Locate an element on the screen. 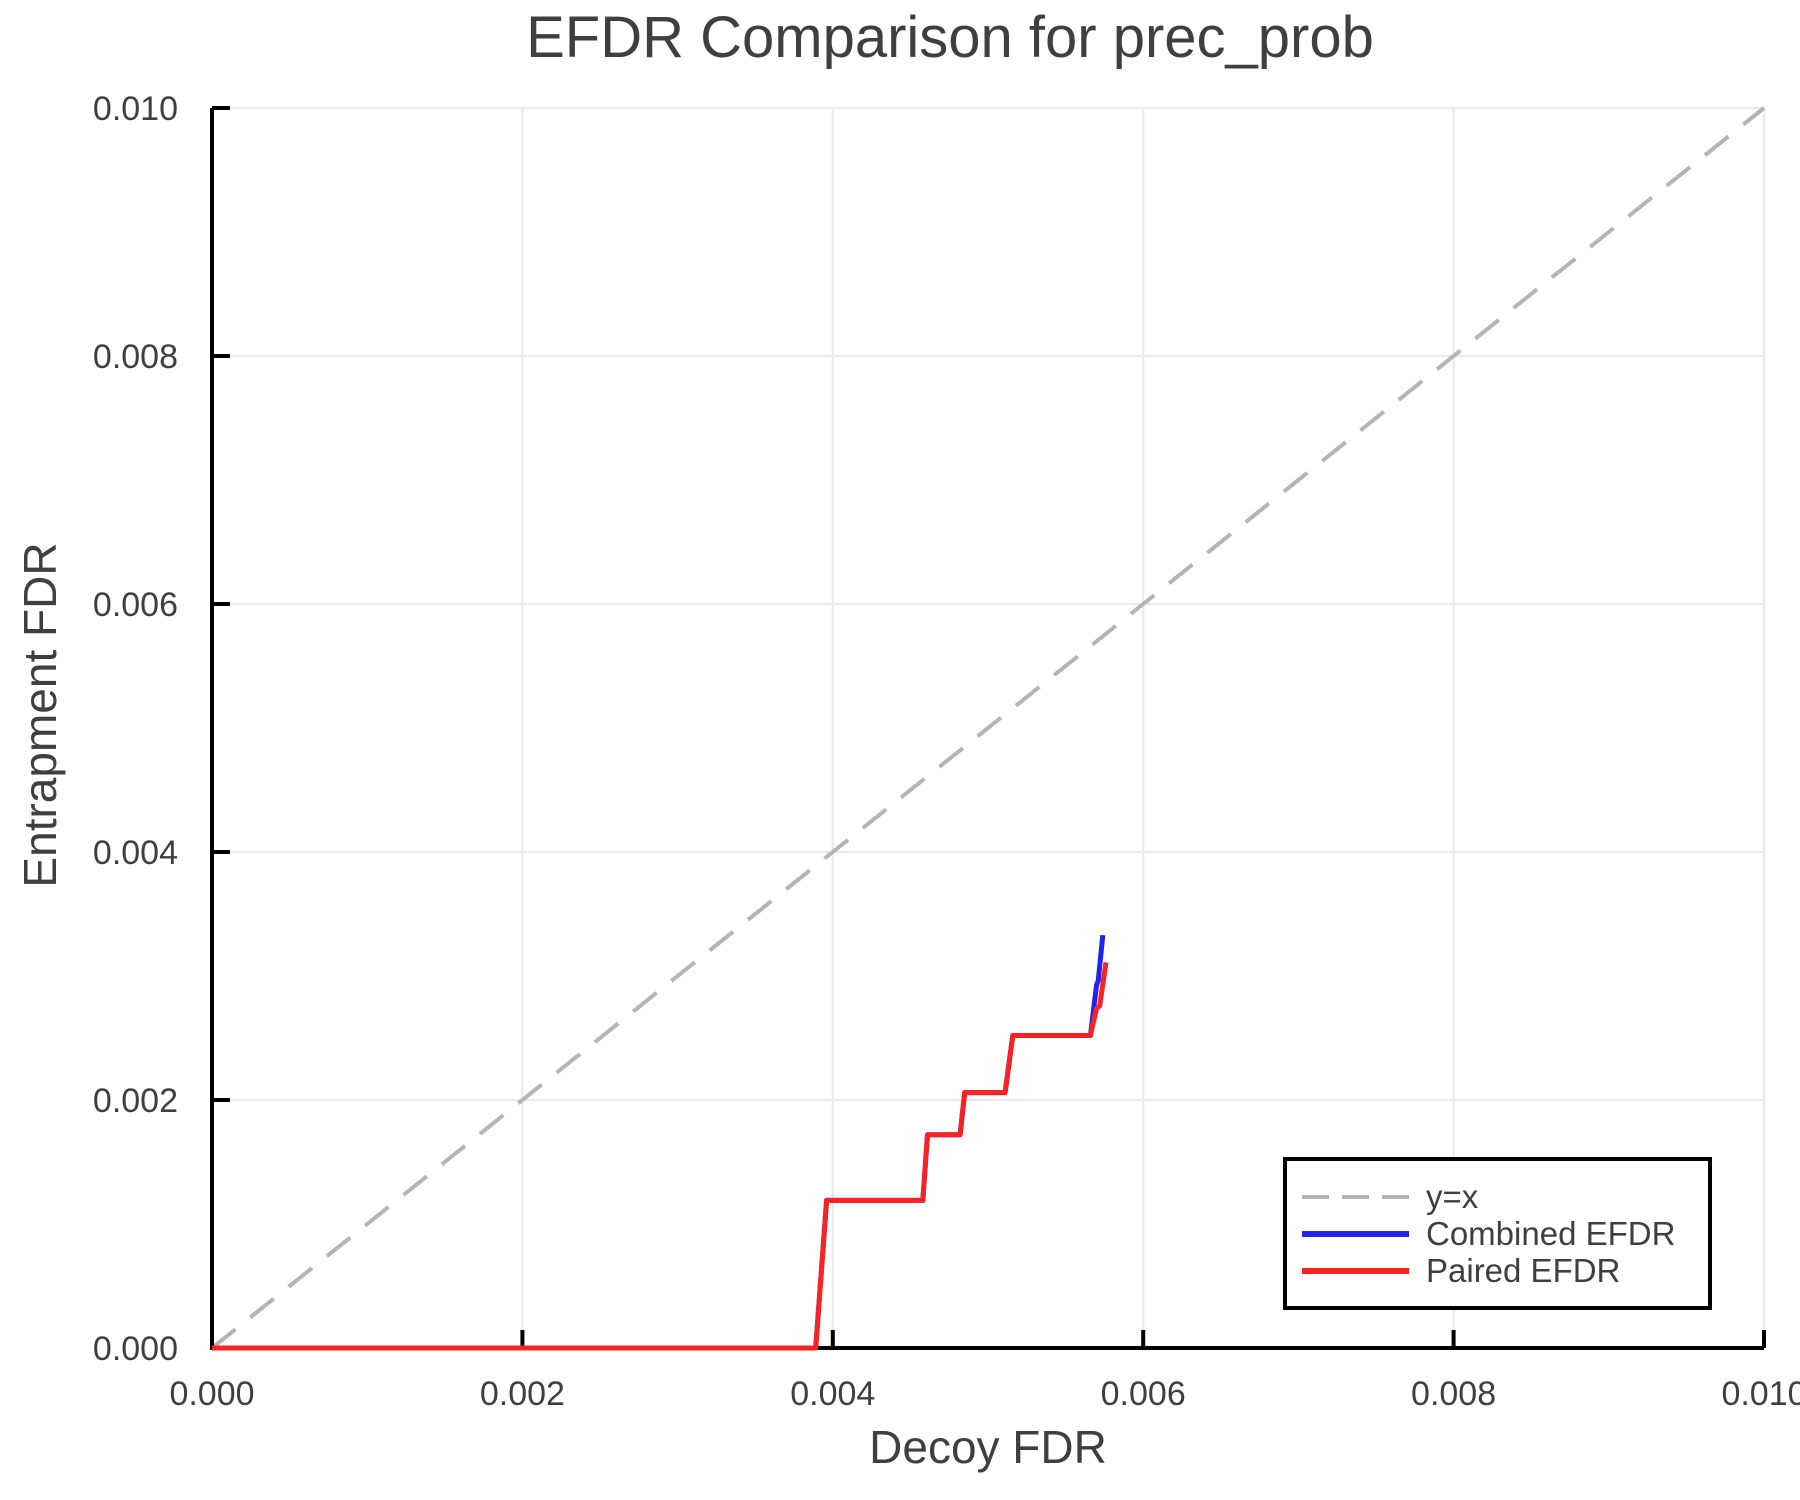 The image size is (1800, 1500). chart-title: EFDR Comparison for prec_prob is located at coordinates (950, 37).